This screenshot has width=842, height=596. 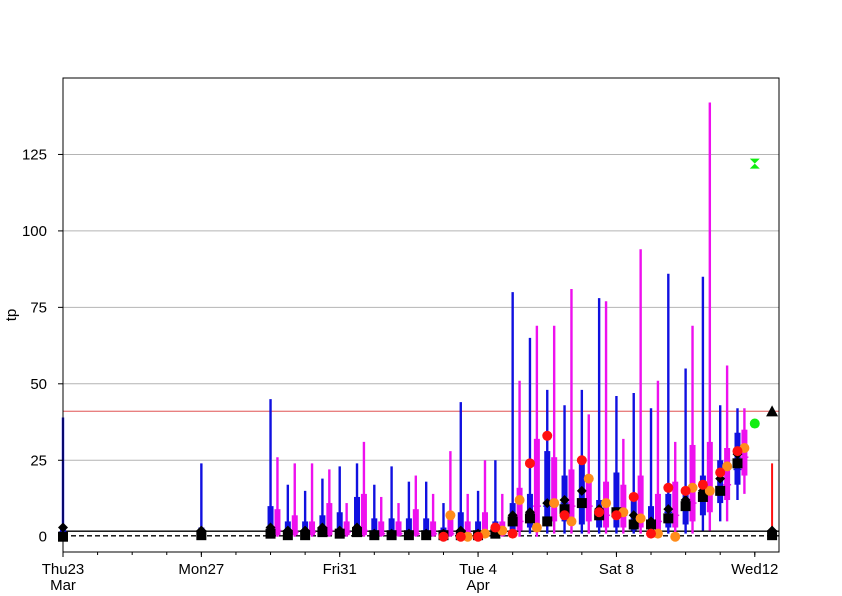 What do you see at coordinates (11, 315) in the screenshot?
I see `y-axis-title: tp` at bounding box center [11, 315].